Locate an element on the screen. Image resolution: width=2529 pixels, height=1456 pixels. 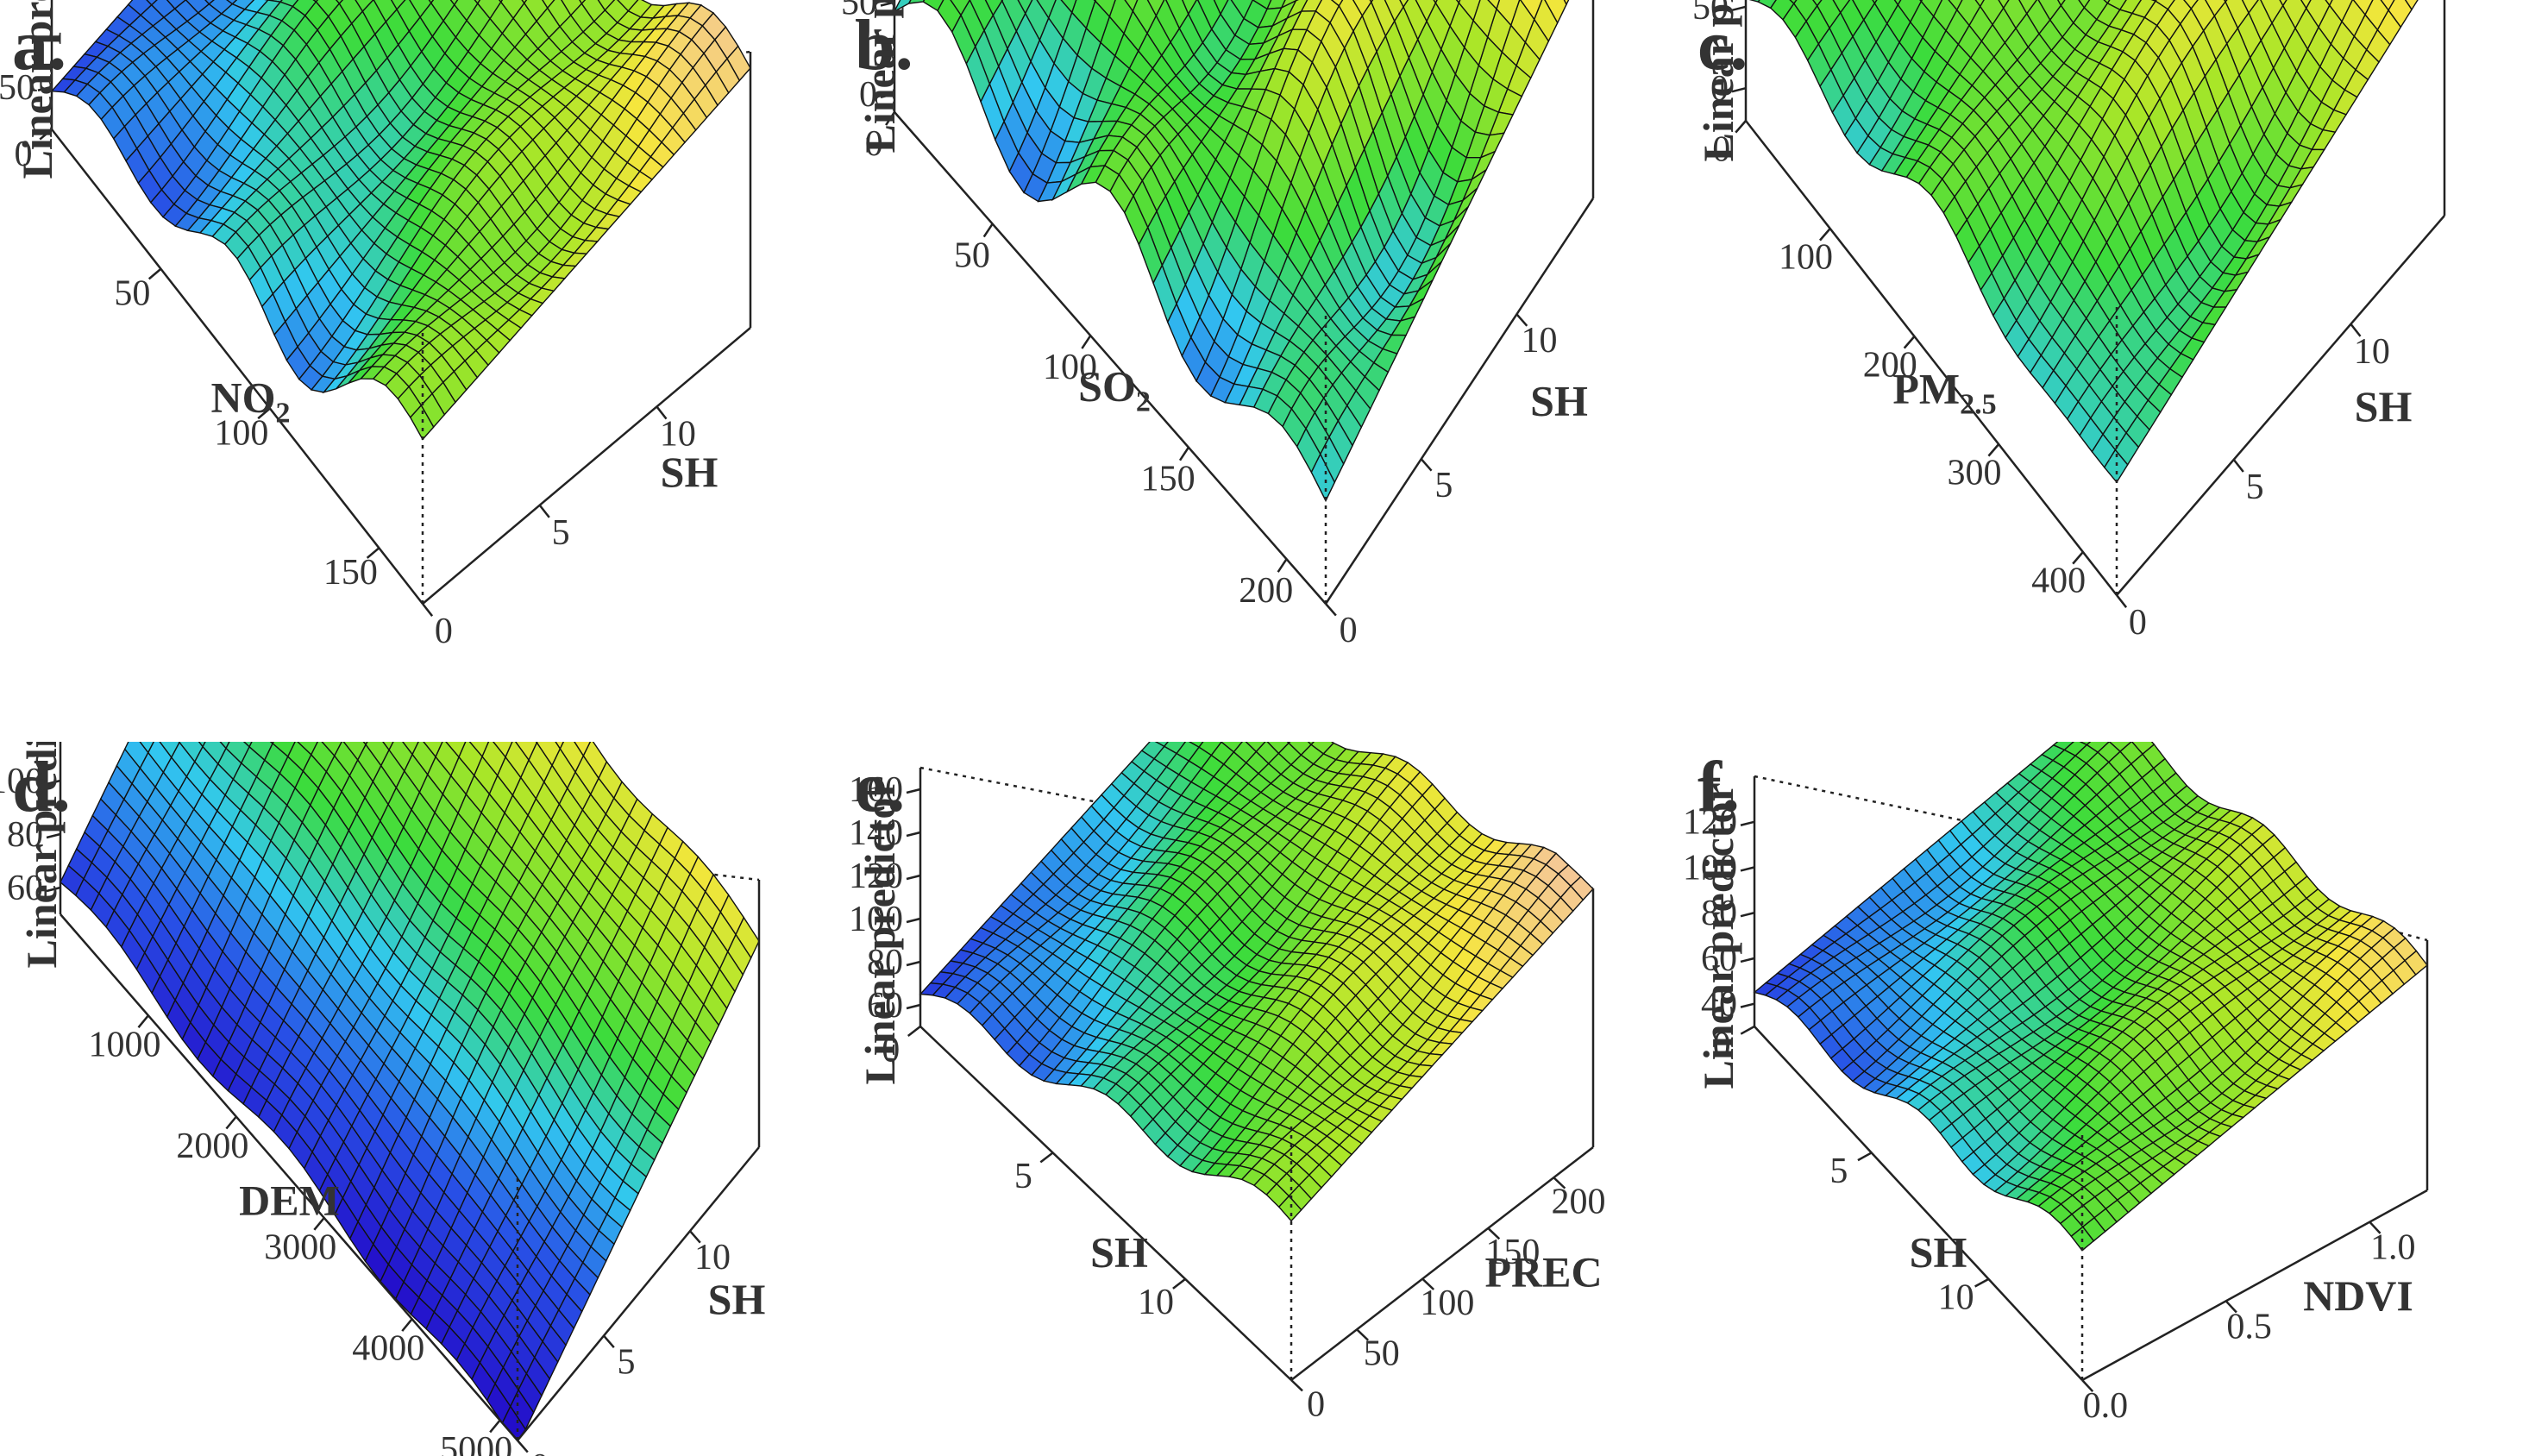
x-axis-label-subscript: 2 is located at coordinates (283, 414).